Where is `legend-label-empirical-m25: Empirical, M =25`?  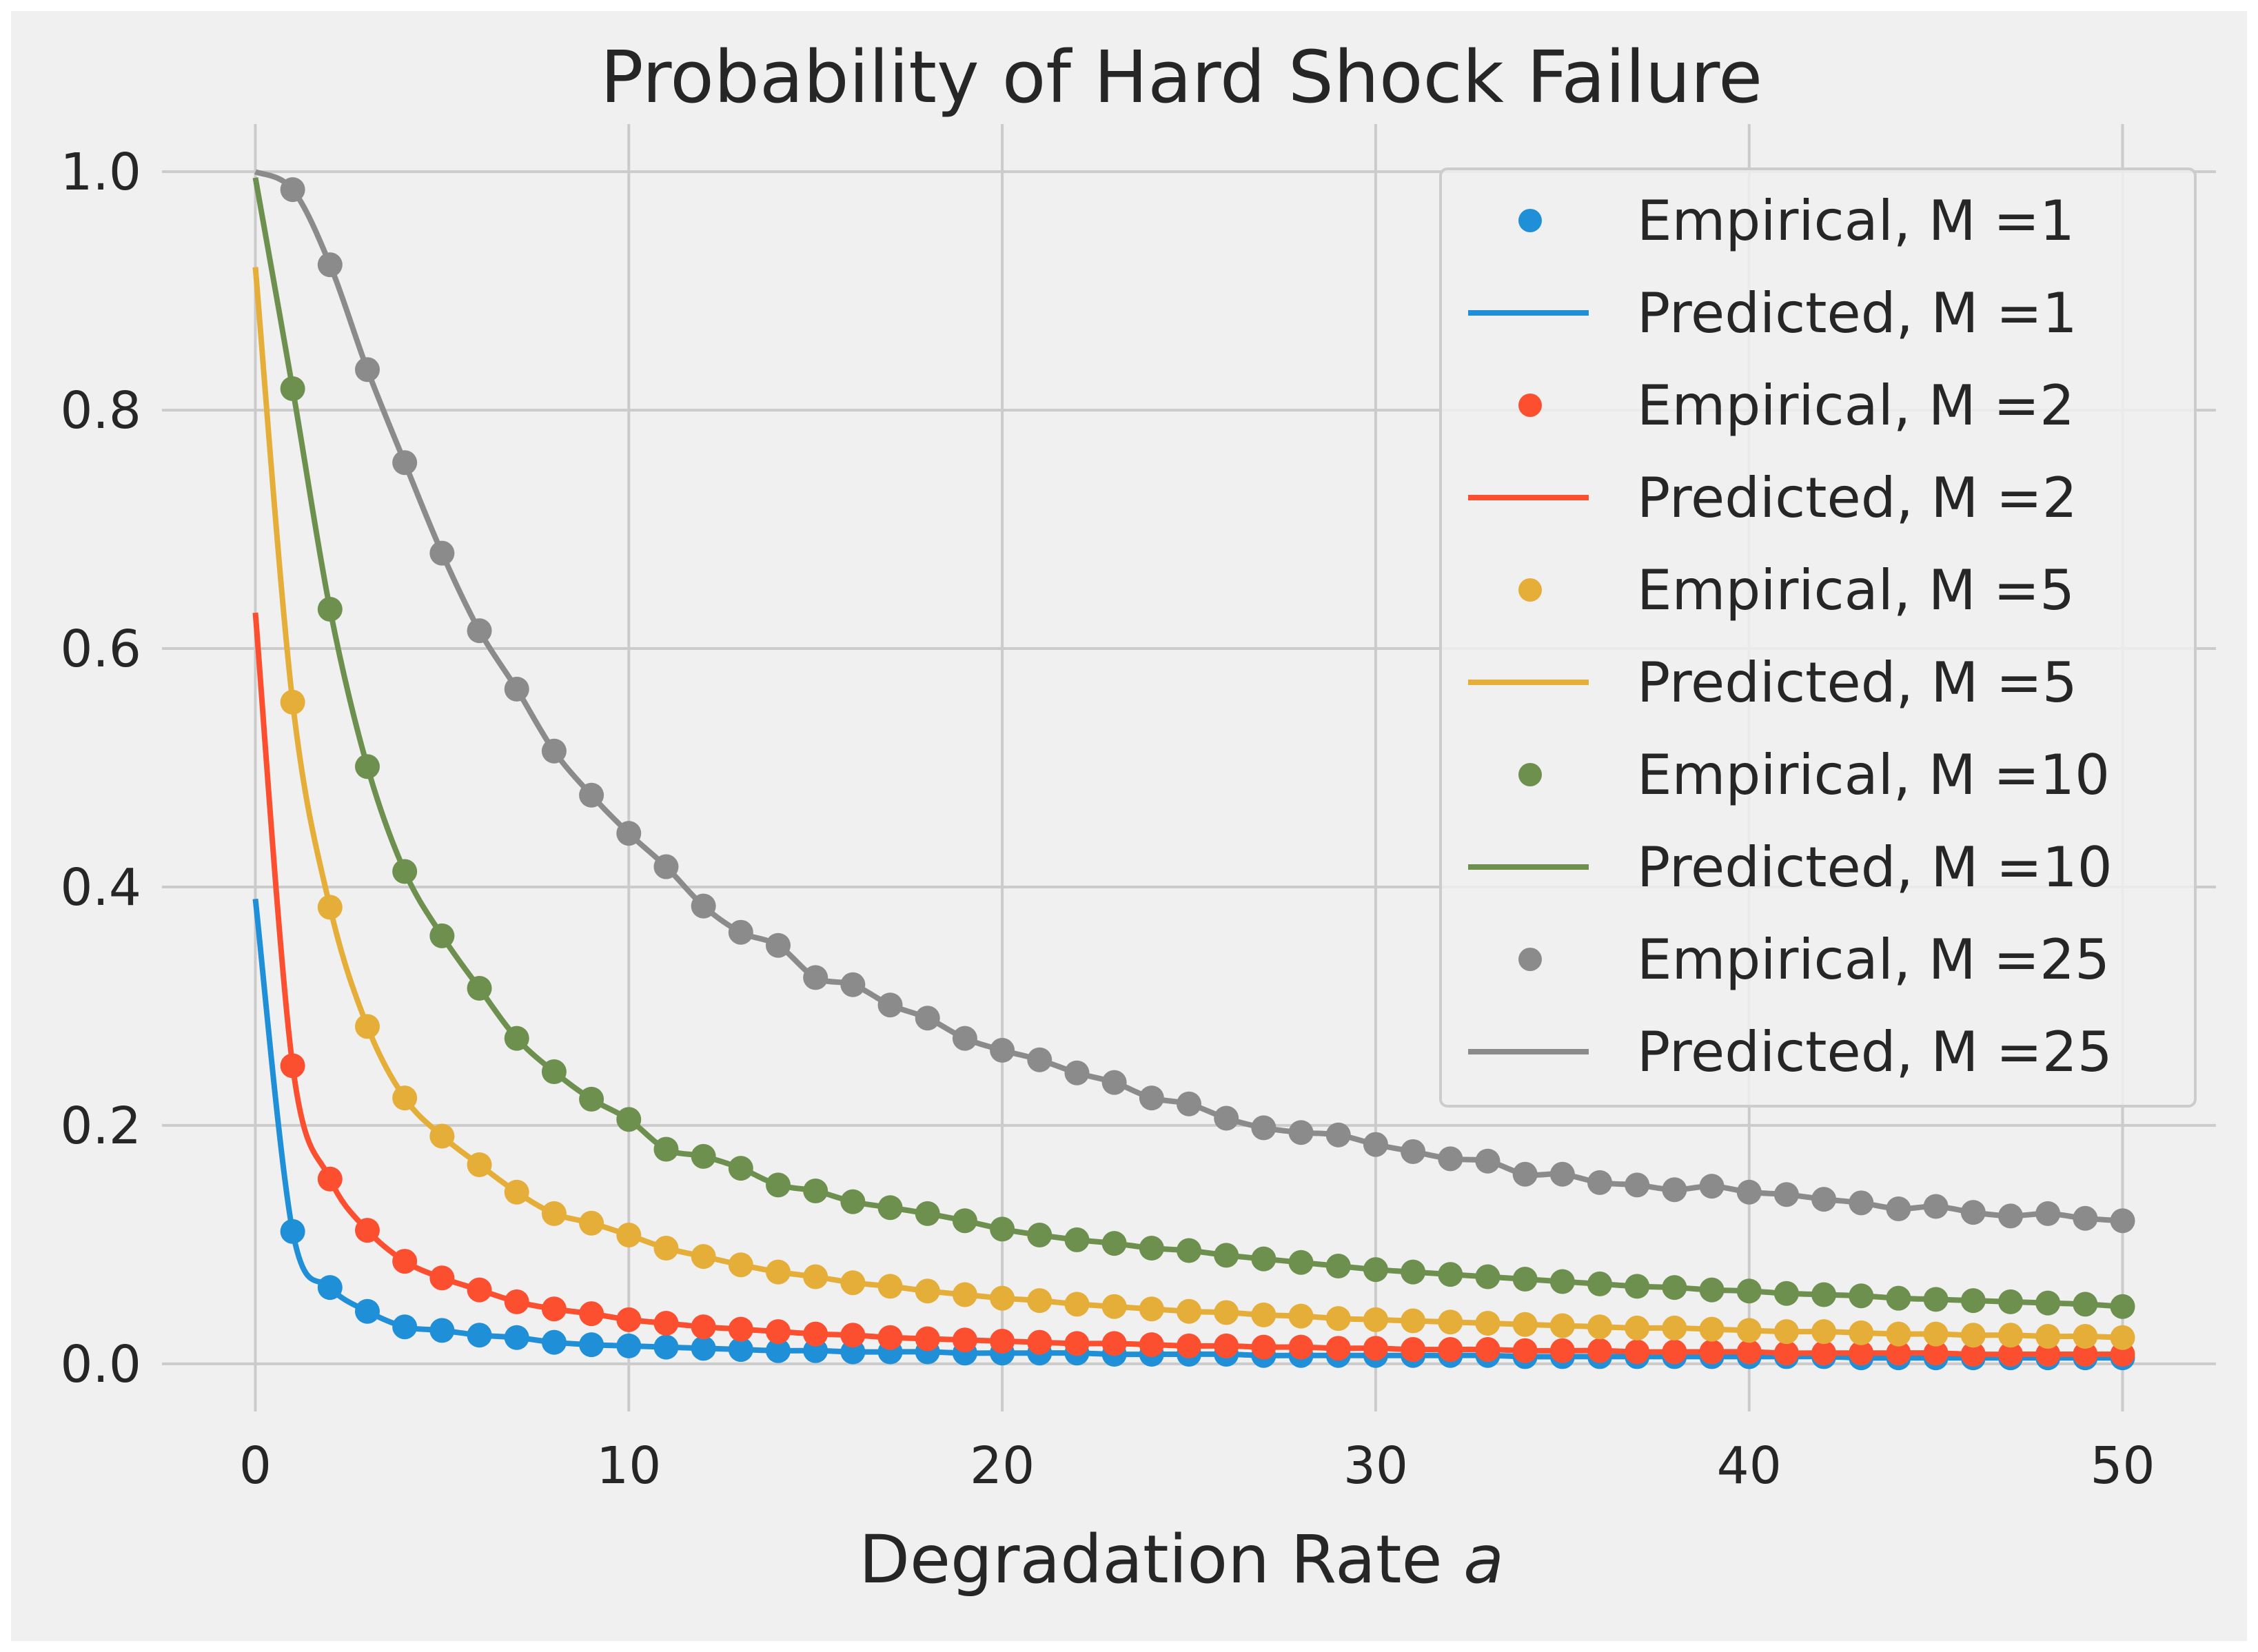
legend-label-empirical-m25: Empirical, M =25 is located at coordinates (1873, 960).